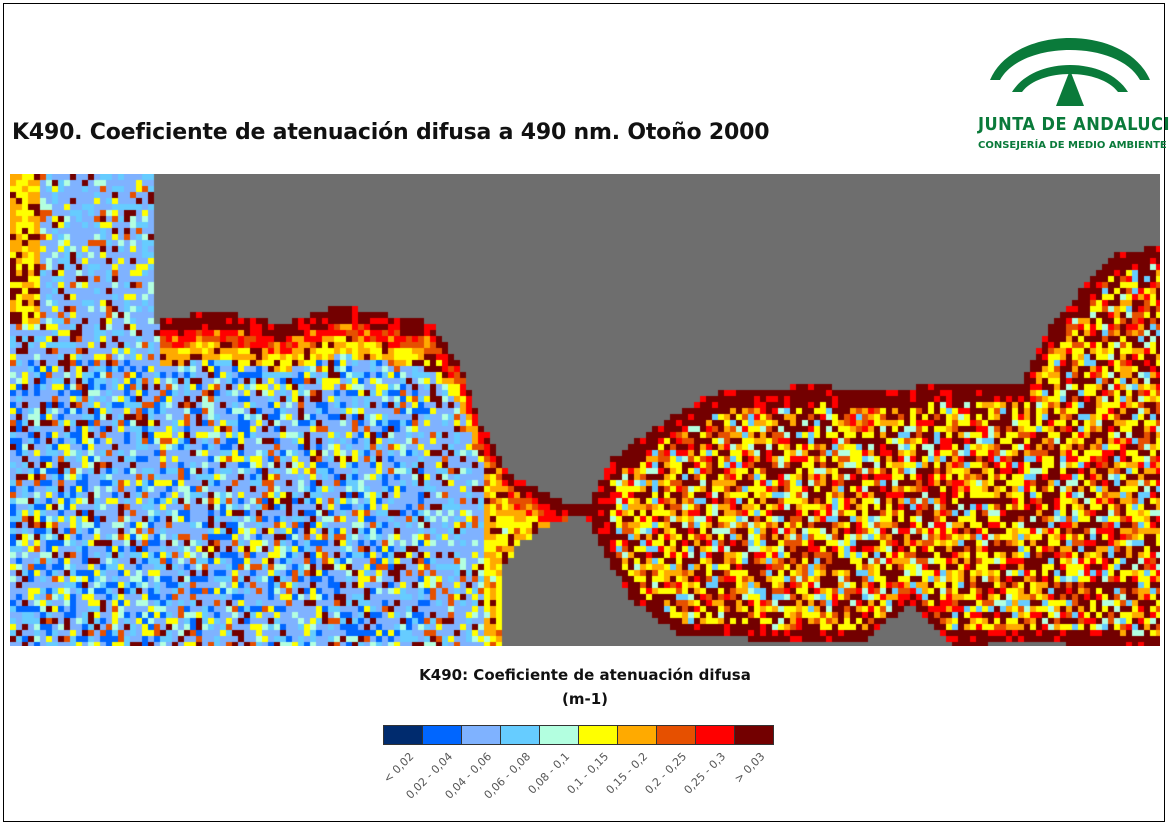 The height and width of the screenshot is (827, 1170). I want to click on legend-tick-label: 0,15 - 0,2, so click(627, 773).